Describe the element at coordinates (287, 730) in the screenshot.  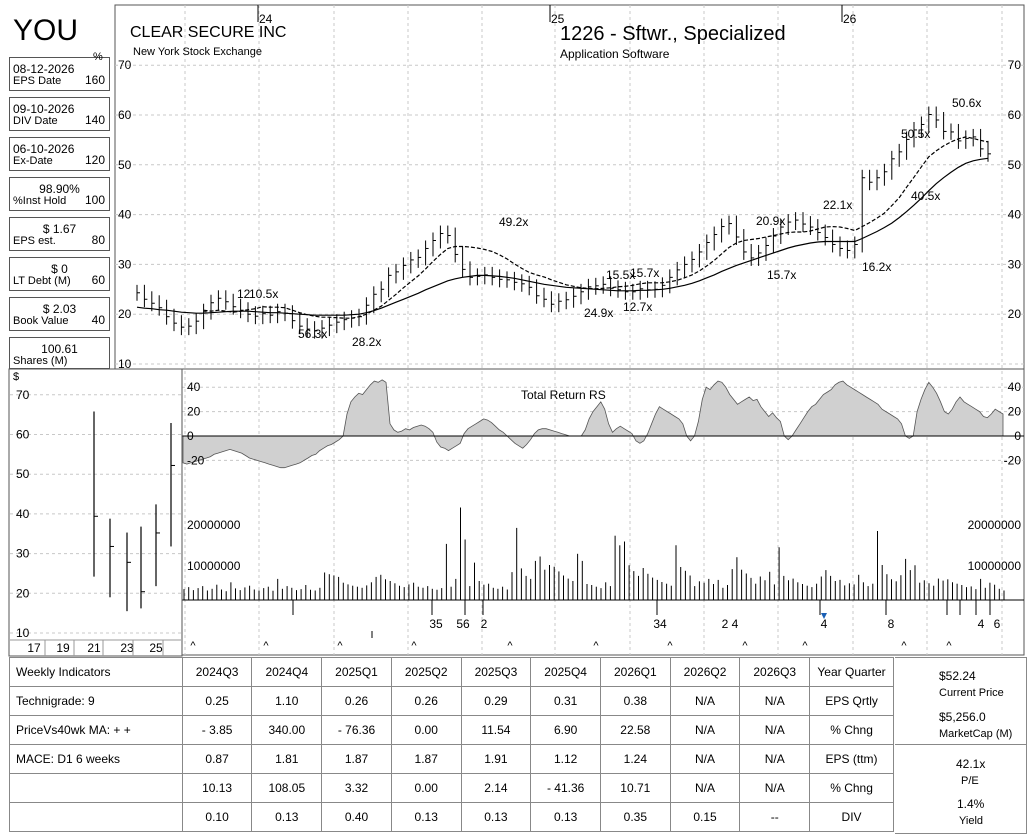
I see `table-cell: 340.00` at that location.